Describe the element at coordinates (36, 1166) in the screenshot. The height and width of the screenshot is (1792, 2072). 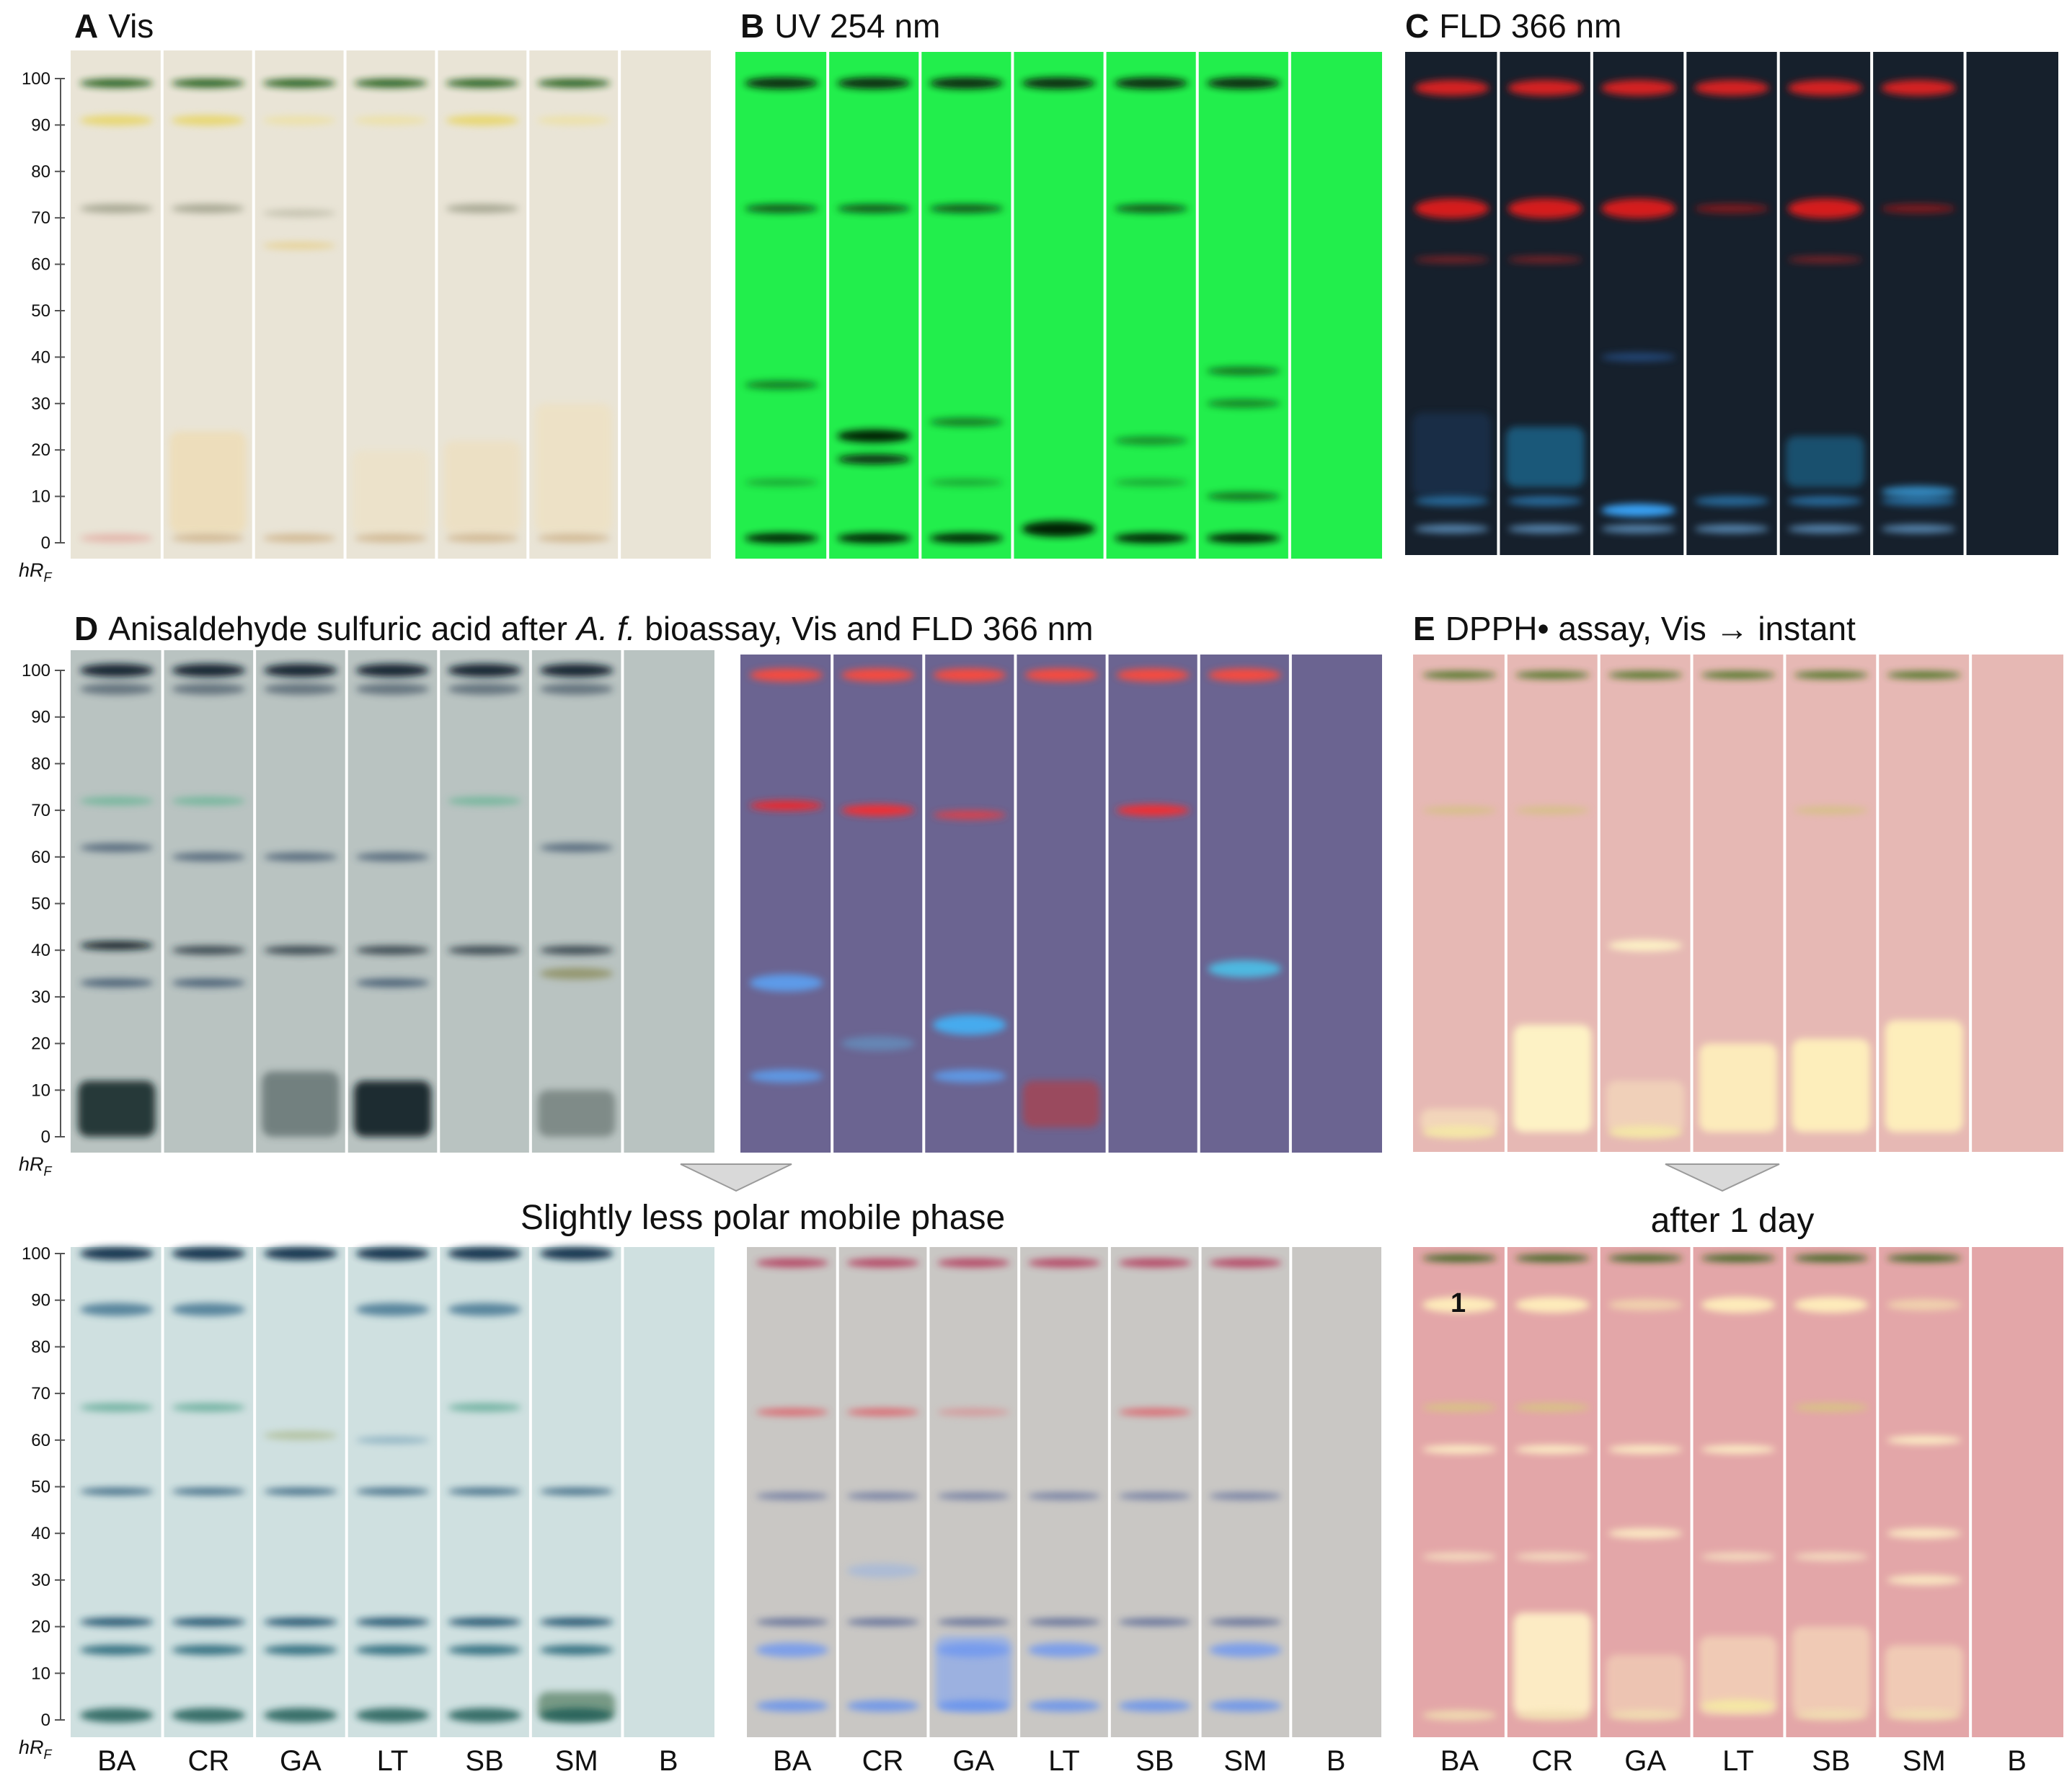
I see `hrf-axis-middle-hrf-label: hRF` at that location.